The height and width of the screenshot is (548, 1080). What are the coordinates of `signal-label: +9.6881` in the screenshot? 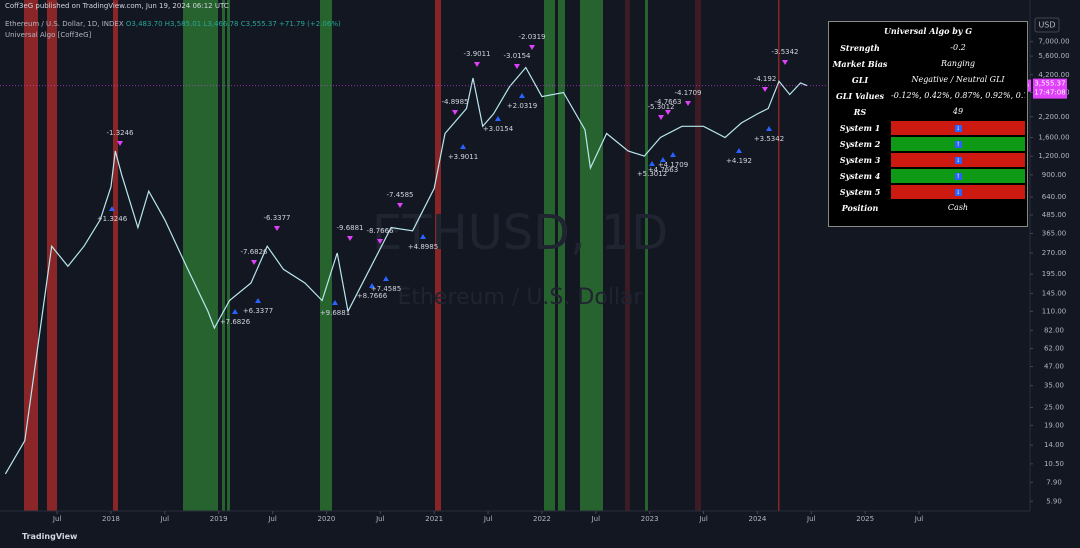 It's located at (335, 313).